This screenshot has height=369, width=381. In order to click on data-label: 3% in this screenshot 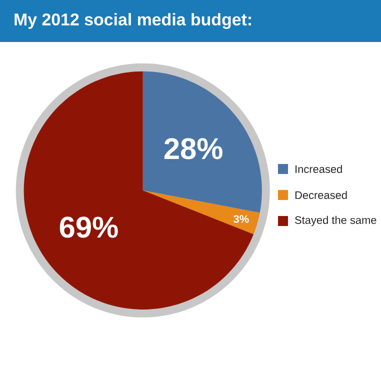, I will do `click(241, 219)`.